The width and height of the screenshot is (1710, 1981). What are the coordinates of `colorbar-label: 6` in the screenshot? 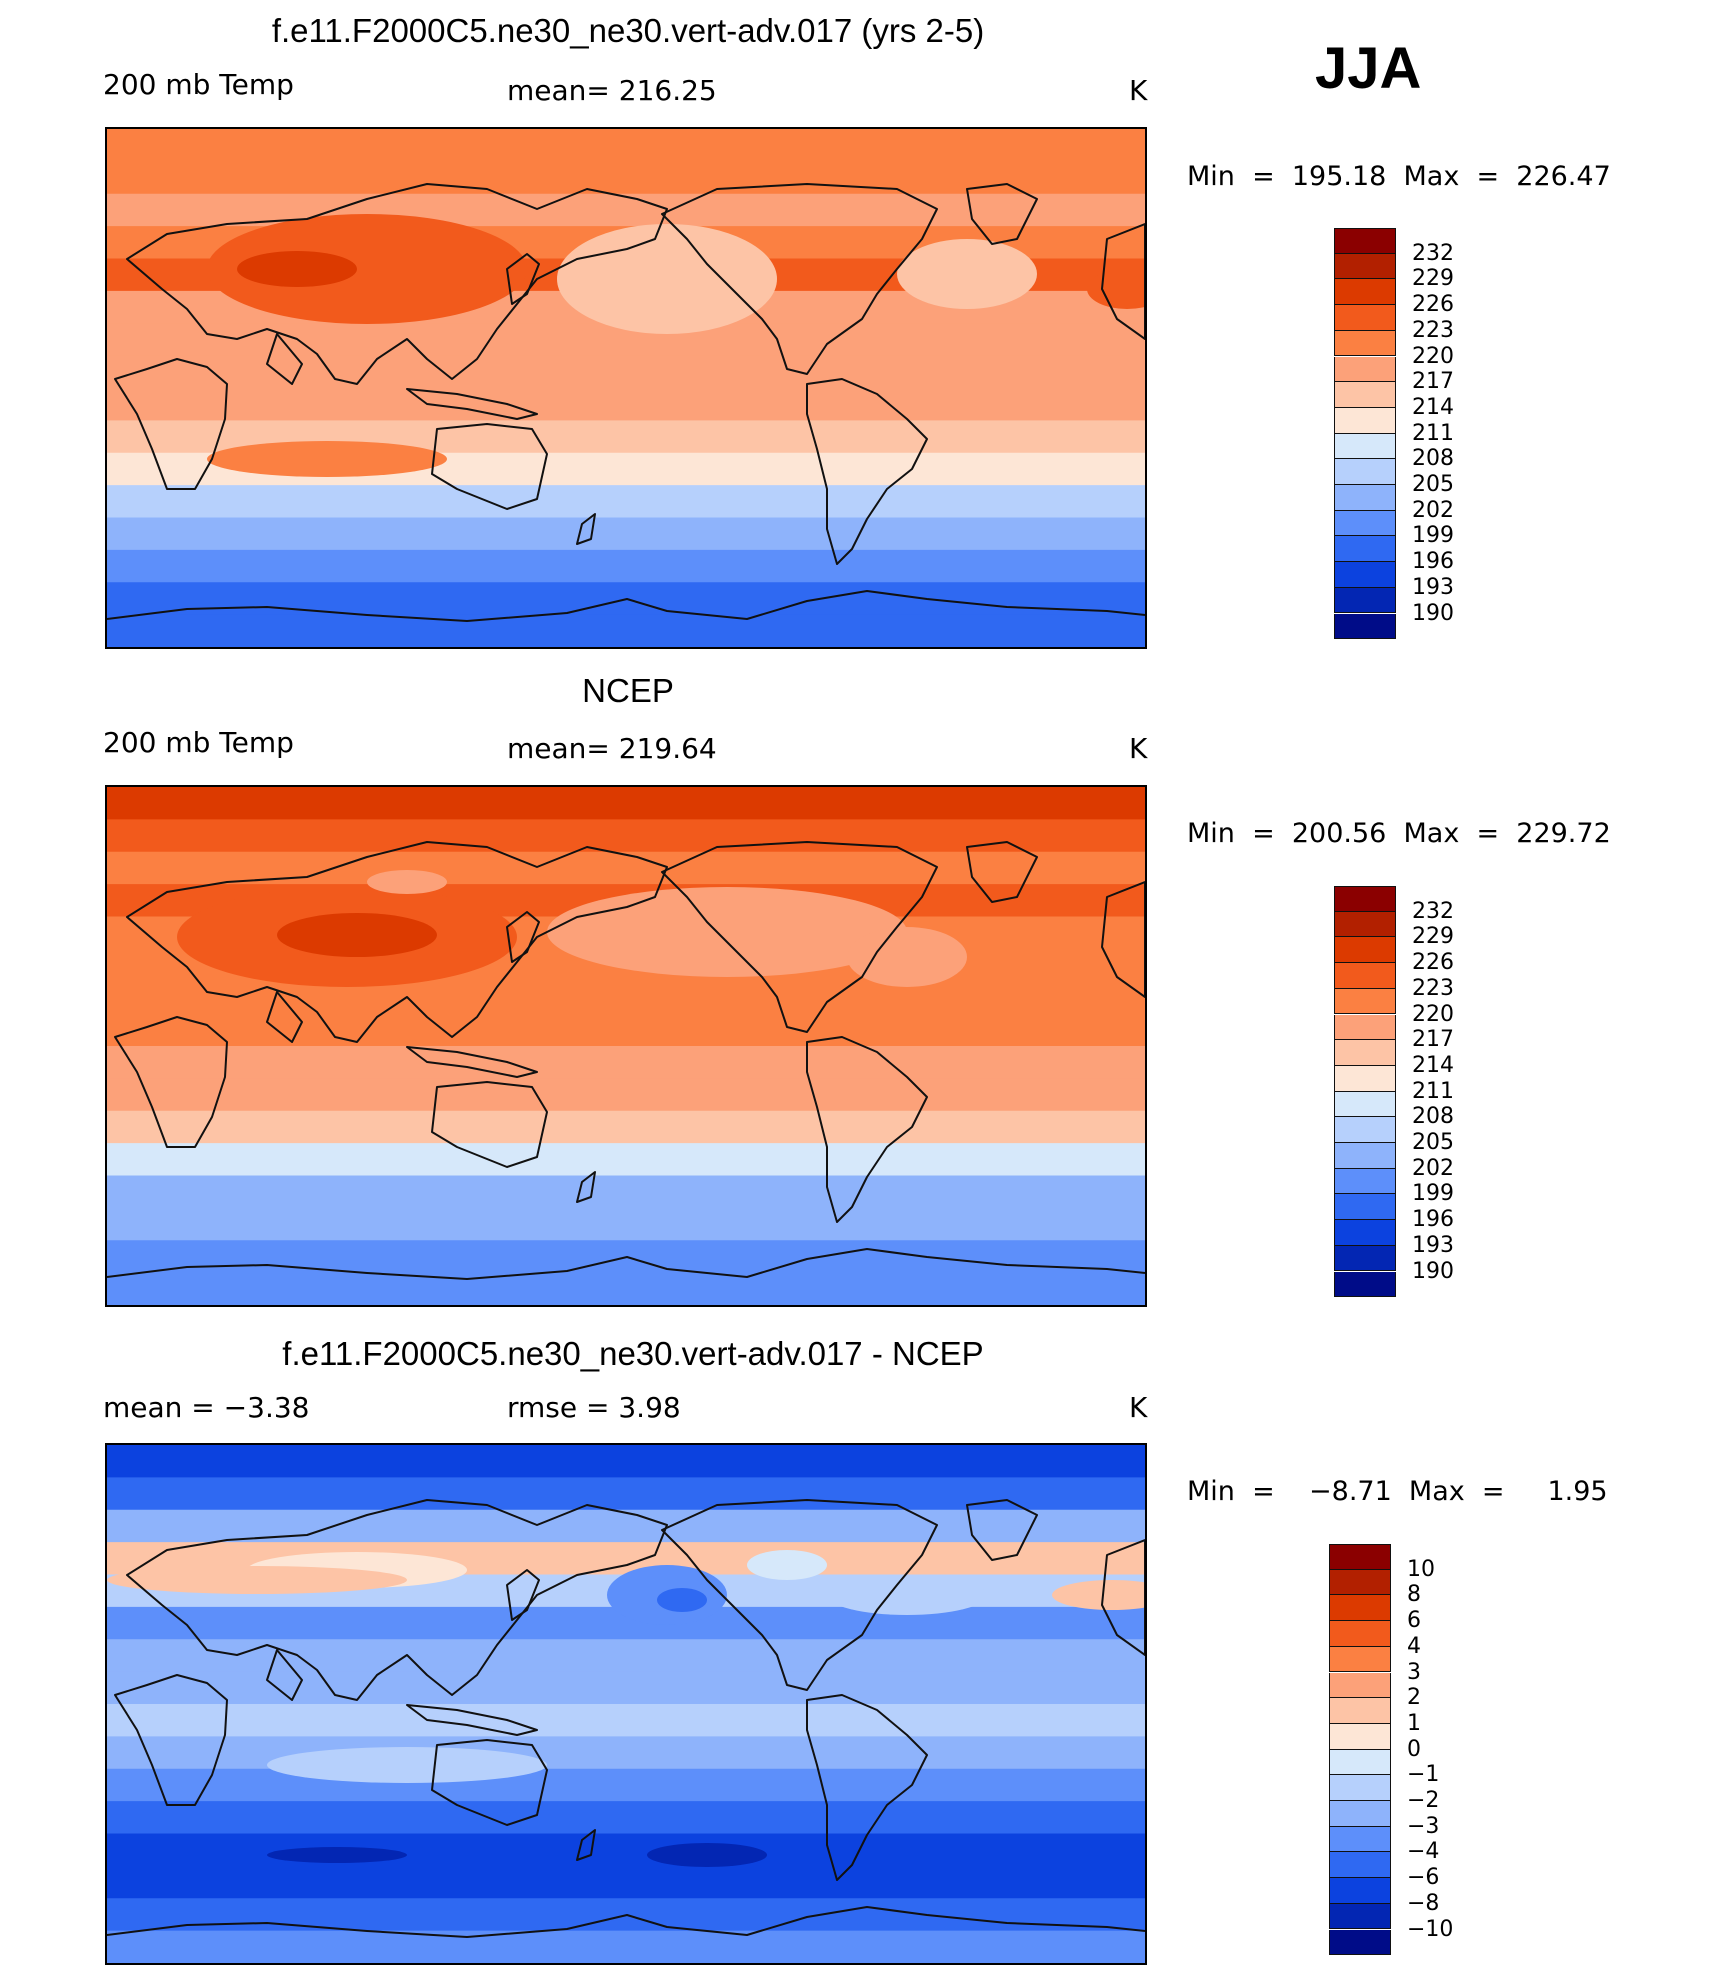 It's located at (1414, 1621).